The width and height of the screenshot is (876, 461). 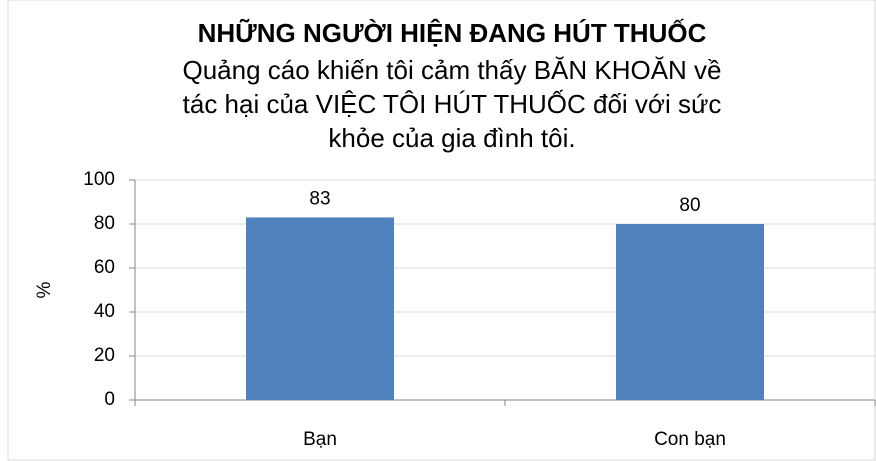 I want to click on y-axis-label: %, so click(x=44, y=289).